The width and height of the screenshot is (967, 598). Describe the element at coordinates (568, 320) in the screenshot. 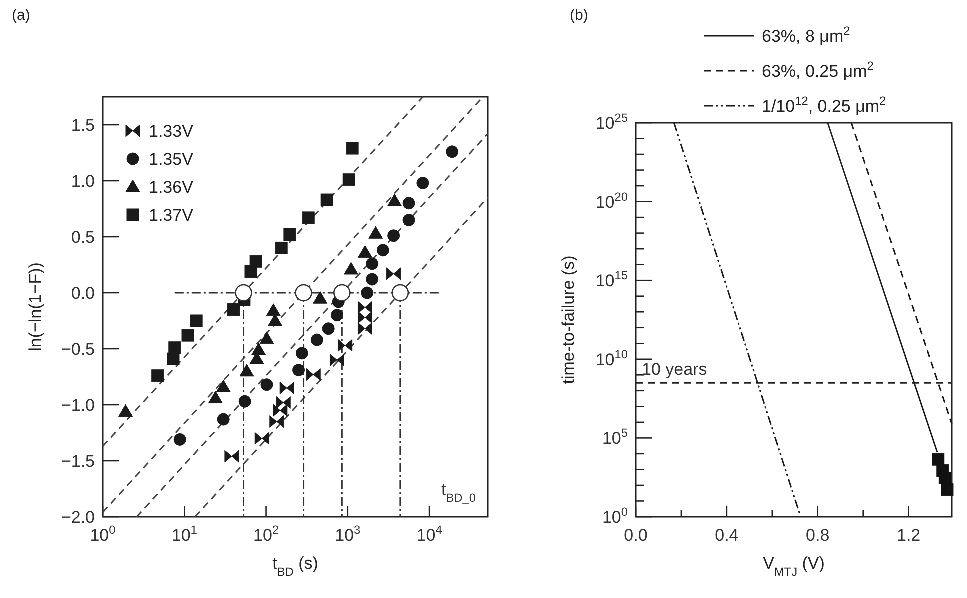

I see `y-axis-title: time-to-failure (s)` at that location.